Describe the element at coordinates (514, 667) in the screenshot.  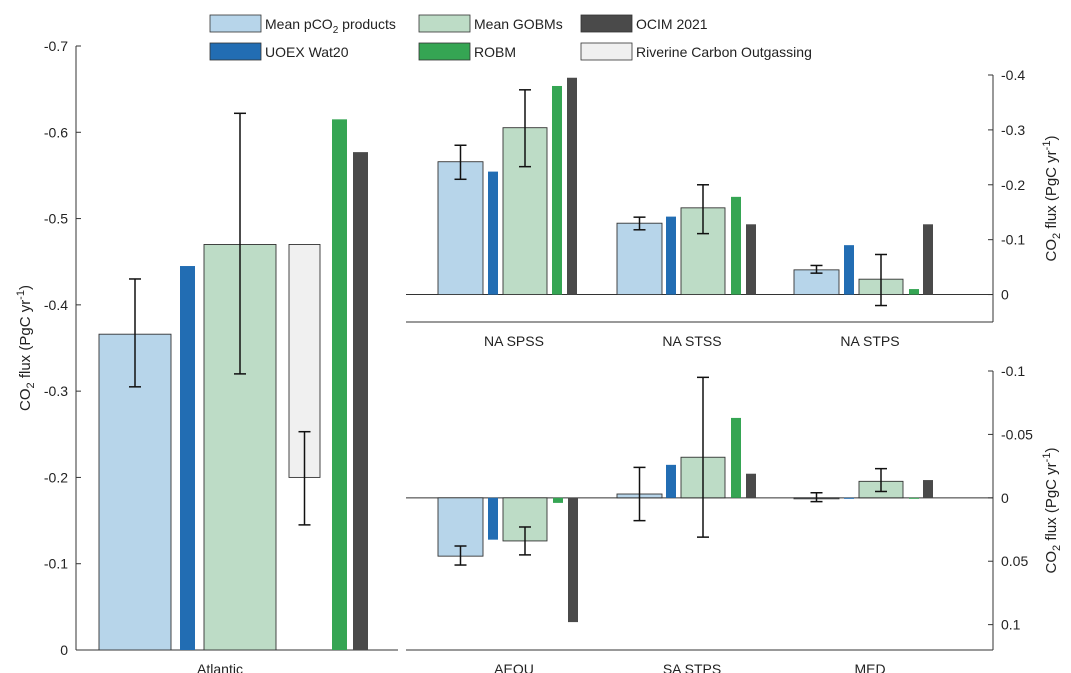
I see `category-label: AEQU` at that location.